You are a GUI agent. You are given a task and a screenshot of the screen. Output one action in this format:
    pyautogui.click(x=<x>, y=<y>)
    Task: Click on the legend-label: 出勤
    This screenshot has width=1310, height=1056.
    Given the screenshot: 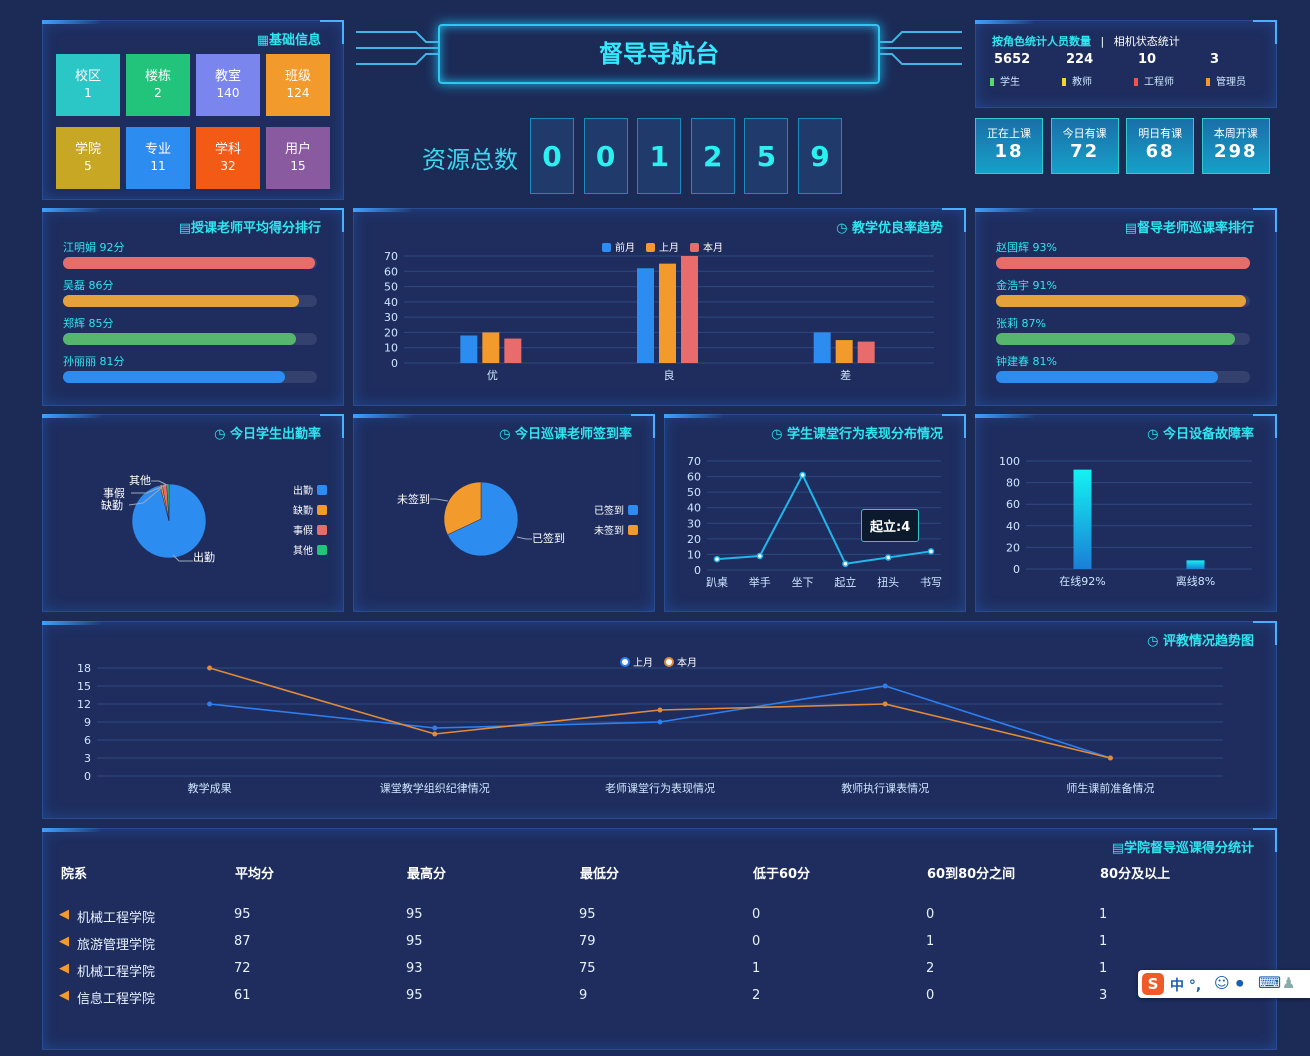 What is the action you would take?
    pyautogui.click(x=303, y=490)
    